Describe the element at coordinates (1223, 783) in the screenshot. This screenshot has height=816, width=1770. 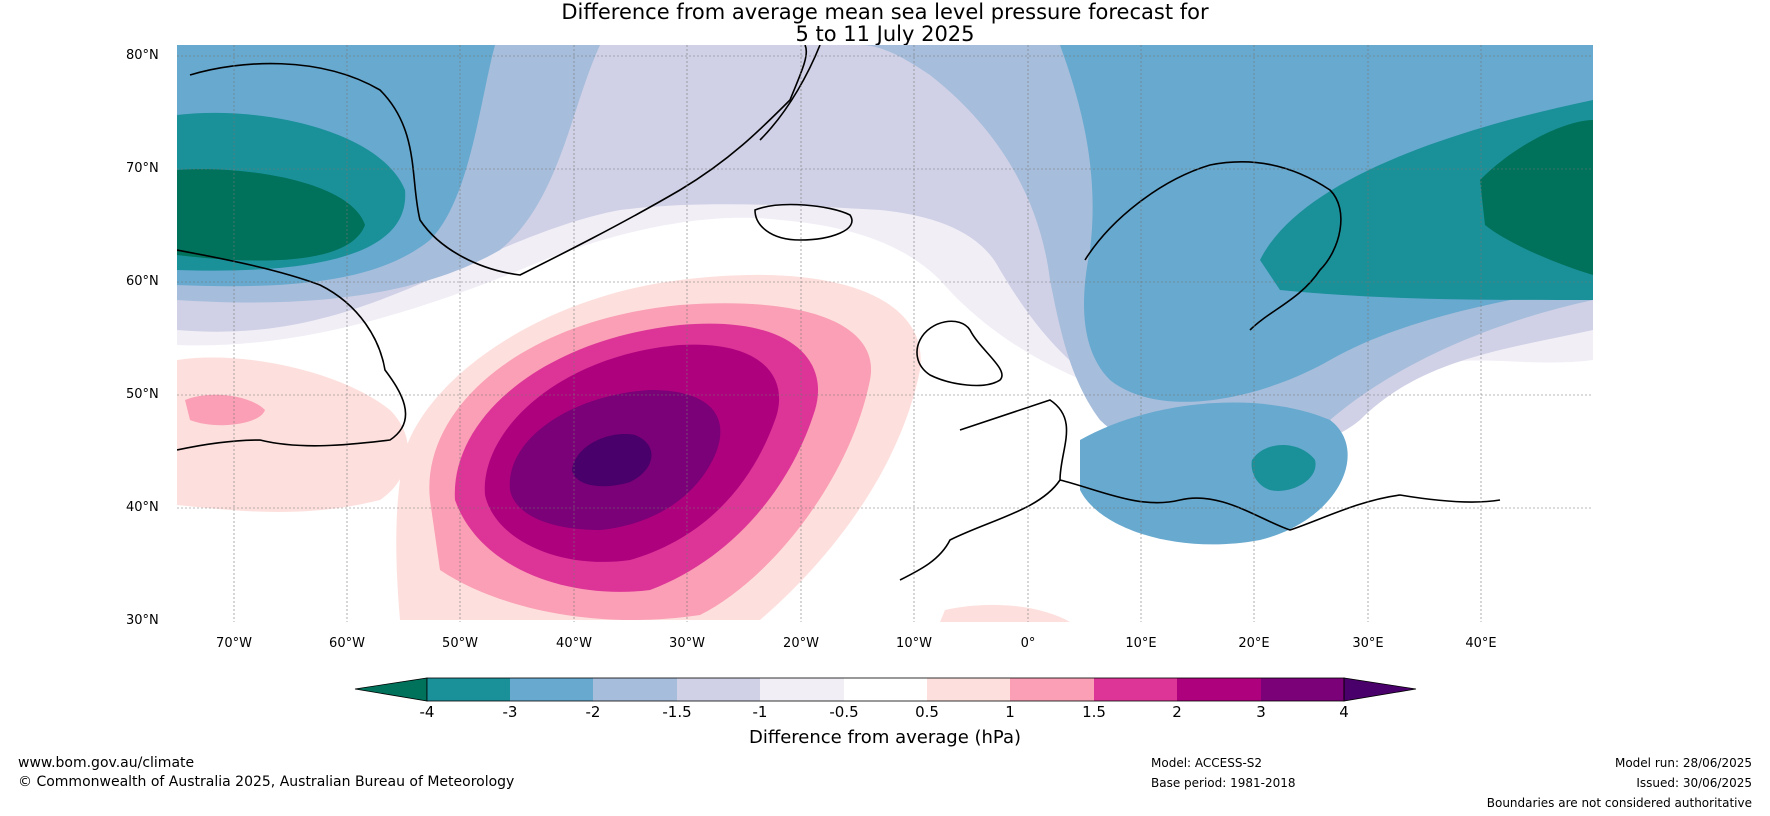
I see `footer-base-period: Base period: 1981-2018` at that location.